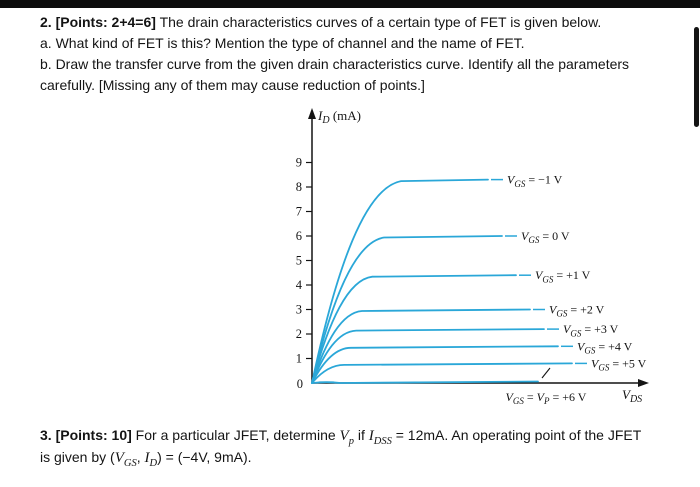  What do you see at coordinates (563, 276) in the screenshot?
I see `curve-label-vgs-1: VGS = +1 V` at bounding box center [563, 276].